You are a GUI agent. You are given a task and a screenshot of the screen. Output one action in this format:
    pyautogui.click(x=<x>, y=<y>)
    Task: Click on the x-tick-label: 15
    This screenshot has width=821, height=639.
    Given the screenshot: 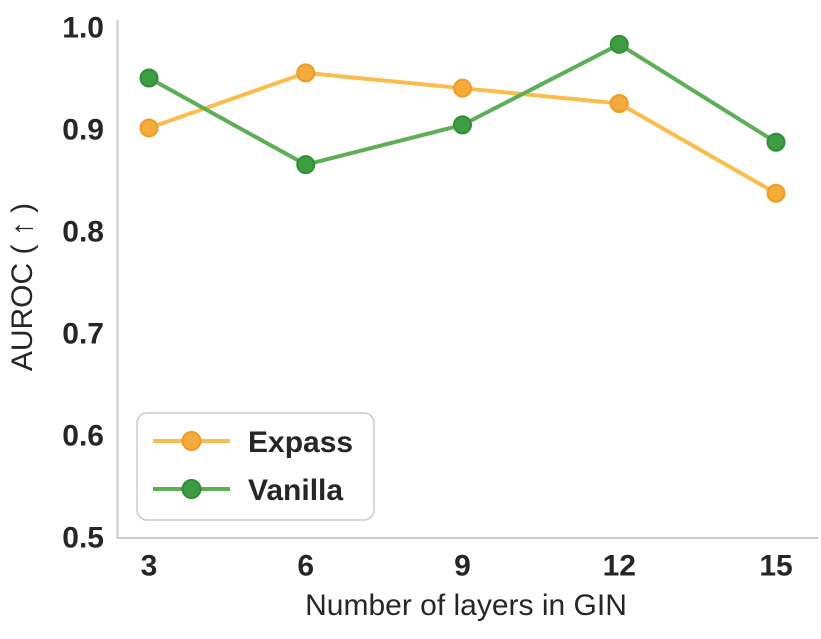 What is the action you would take?
    pyautogui.click(x=775, y=566)
    